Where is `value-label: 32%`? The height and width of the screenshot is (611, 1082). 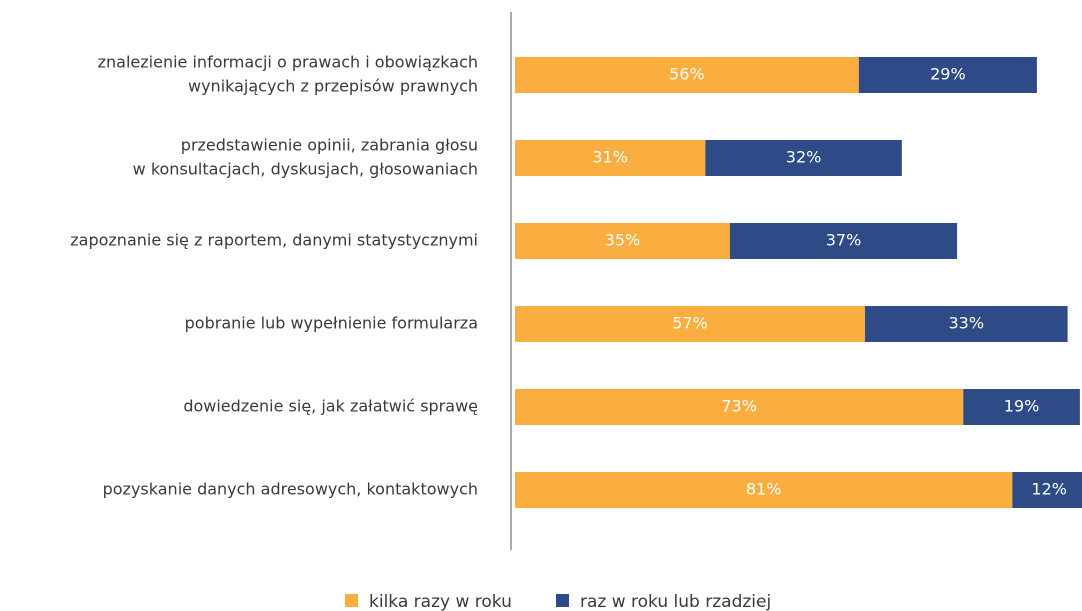
value-label: 32% is located at coordinates (804, 157).